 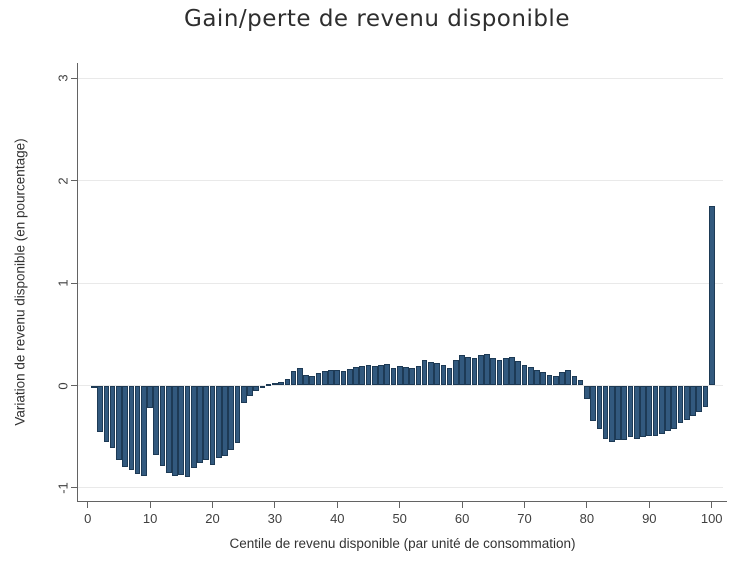 What do you see at coordinates (587, 518) in the screenshot?
I see `x-tick-label-80: 80` at bounding box center [587, 518].